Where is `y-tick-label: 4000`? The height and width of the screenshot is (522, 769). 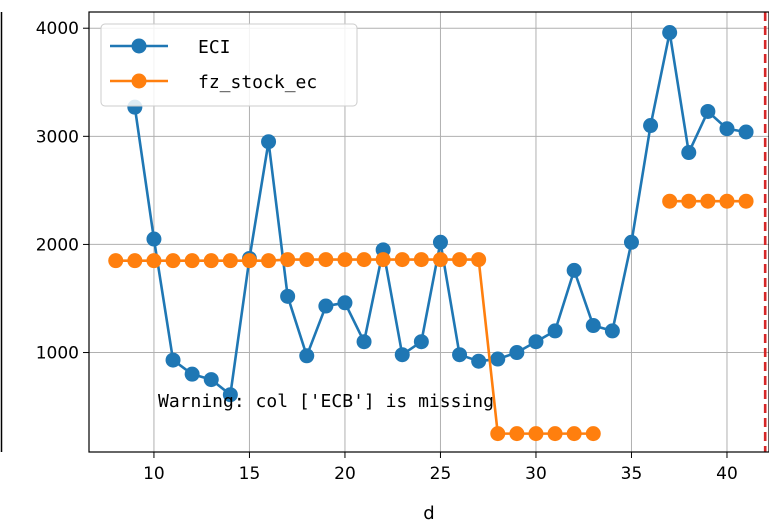
y-tick-label: 4000 is located at coordinates (57, 29).